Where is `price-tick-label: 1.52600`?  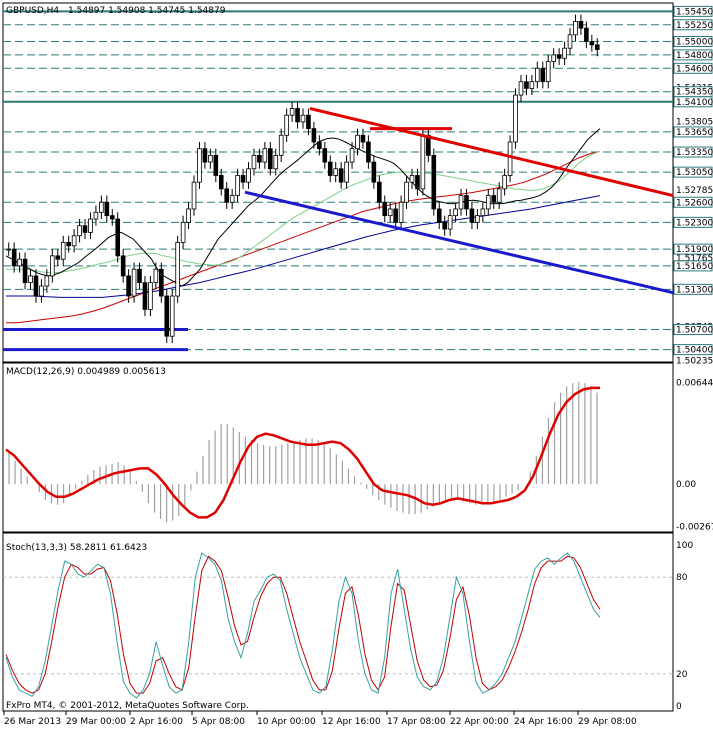 price-tick-label: 1.52600 is located at coordinates (694, 203).